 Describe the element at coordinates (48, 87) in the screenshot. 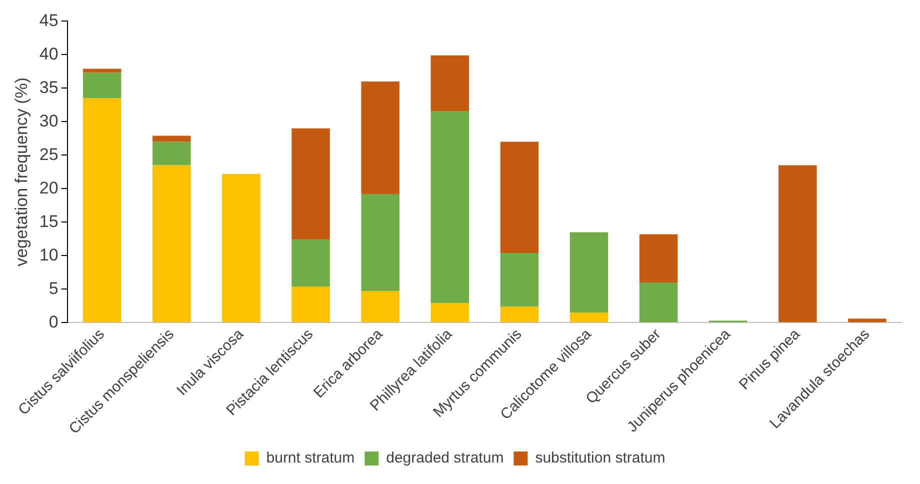

I see `y-tick-label: 35` at that location.